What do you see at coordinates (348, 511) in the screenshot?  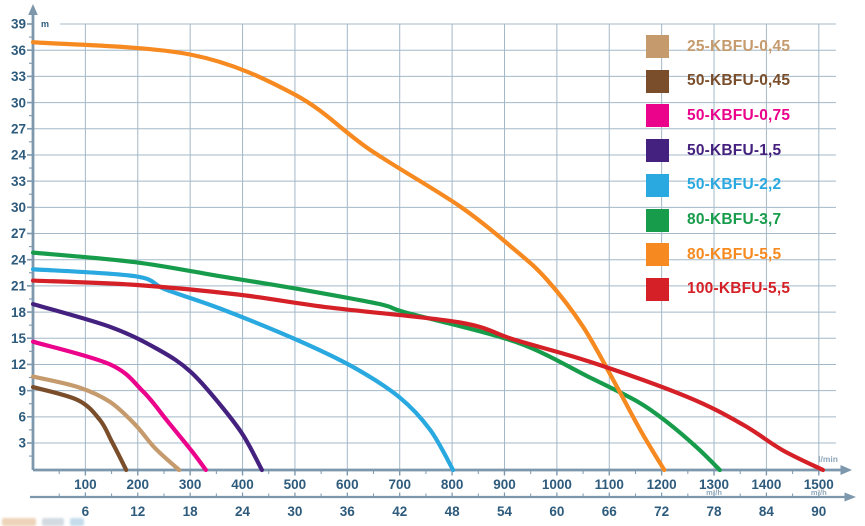 I see `secondary-axis-label: 36` at bounding box center [348, 511].